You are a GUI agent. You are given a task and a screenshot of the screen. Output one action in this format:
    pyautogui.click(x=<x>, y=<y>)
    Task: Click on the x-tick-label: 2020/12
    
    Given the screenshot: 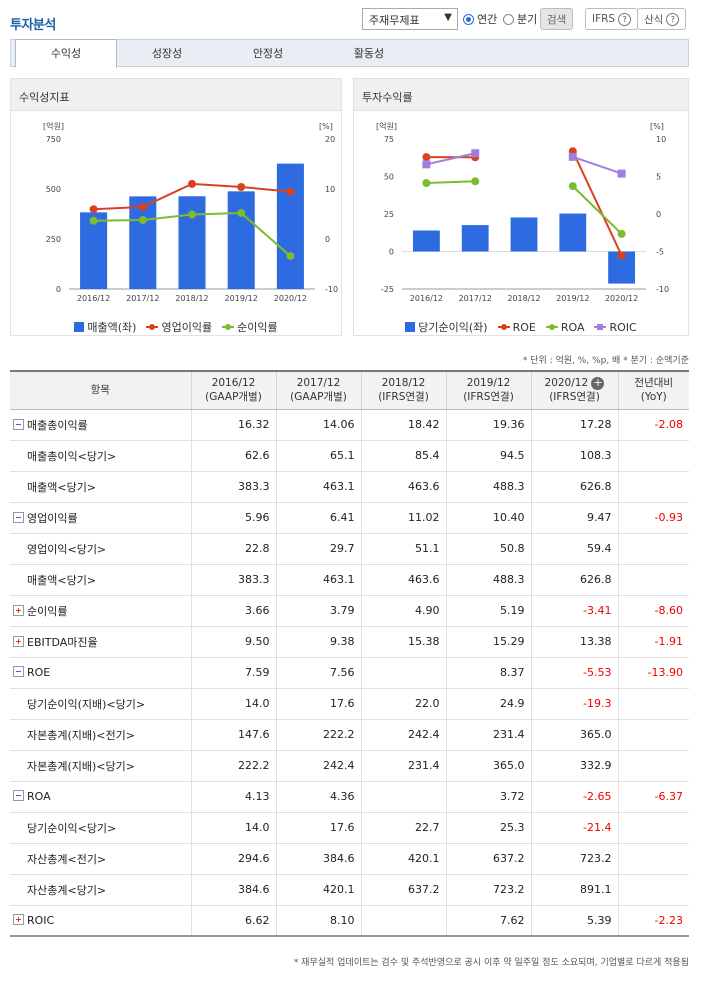 What is the action you would take?
    pyautogui.click(x=290, y=298)
    